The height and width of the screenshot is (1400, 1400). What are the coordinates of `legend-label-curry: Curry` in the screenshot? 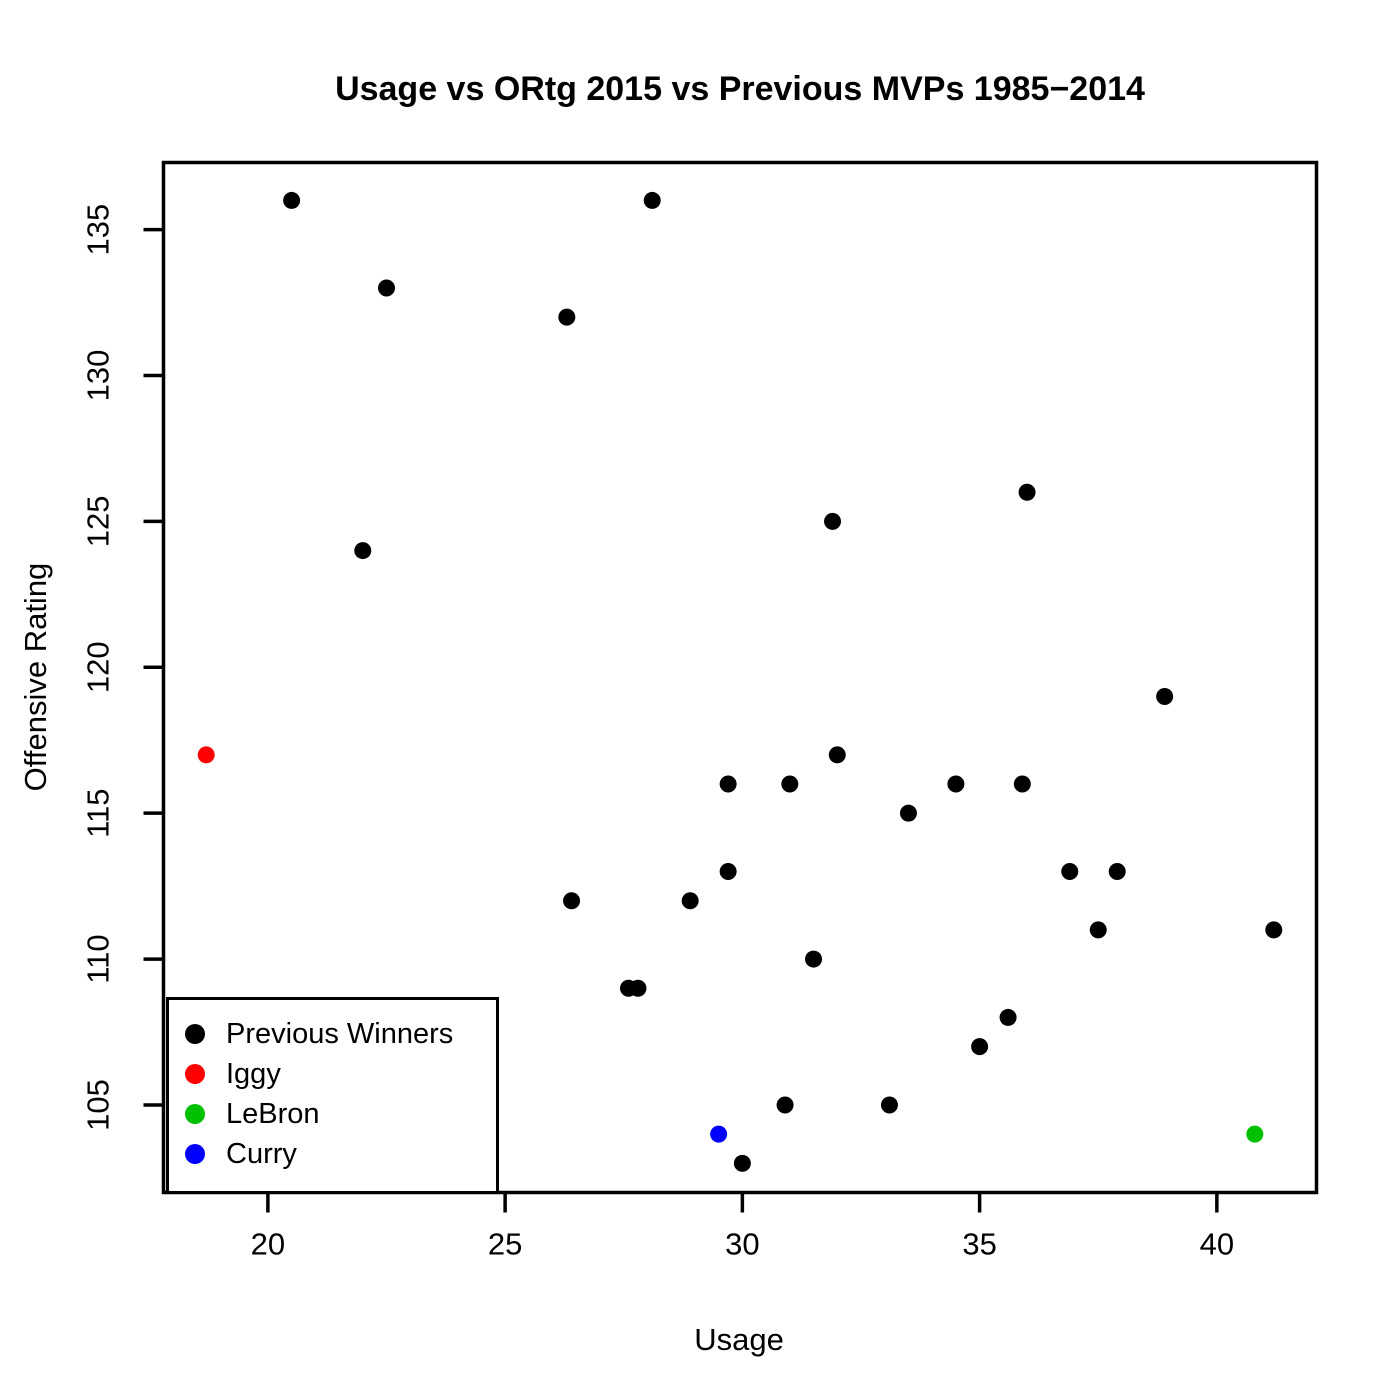 It's located at (261, 1153).